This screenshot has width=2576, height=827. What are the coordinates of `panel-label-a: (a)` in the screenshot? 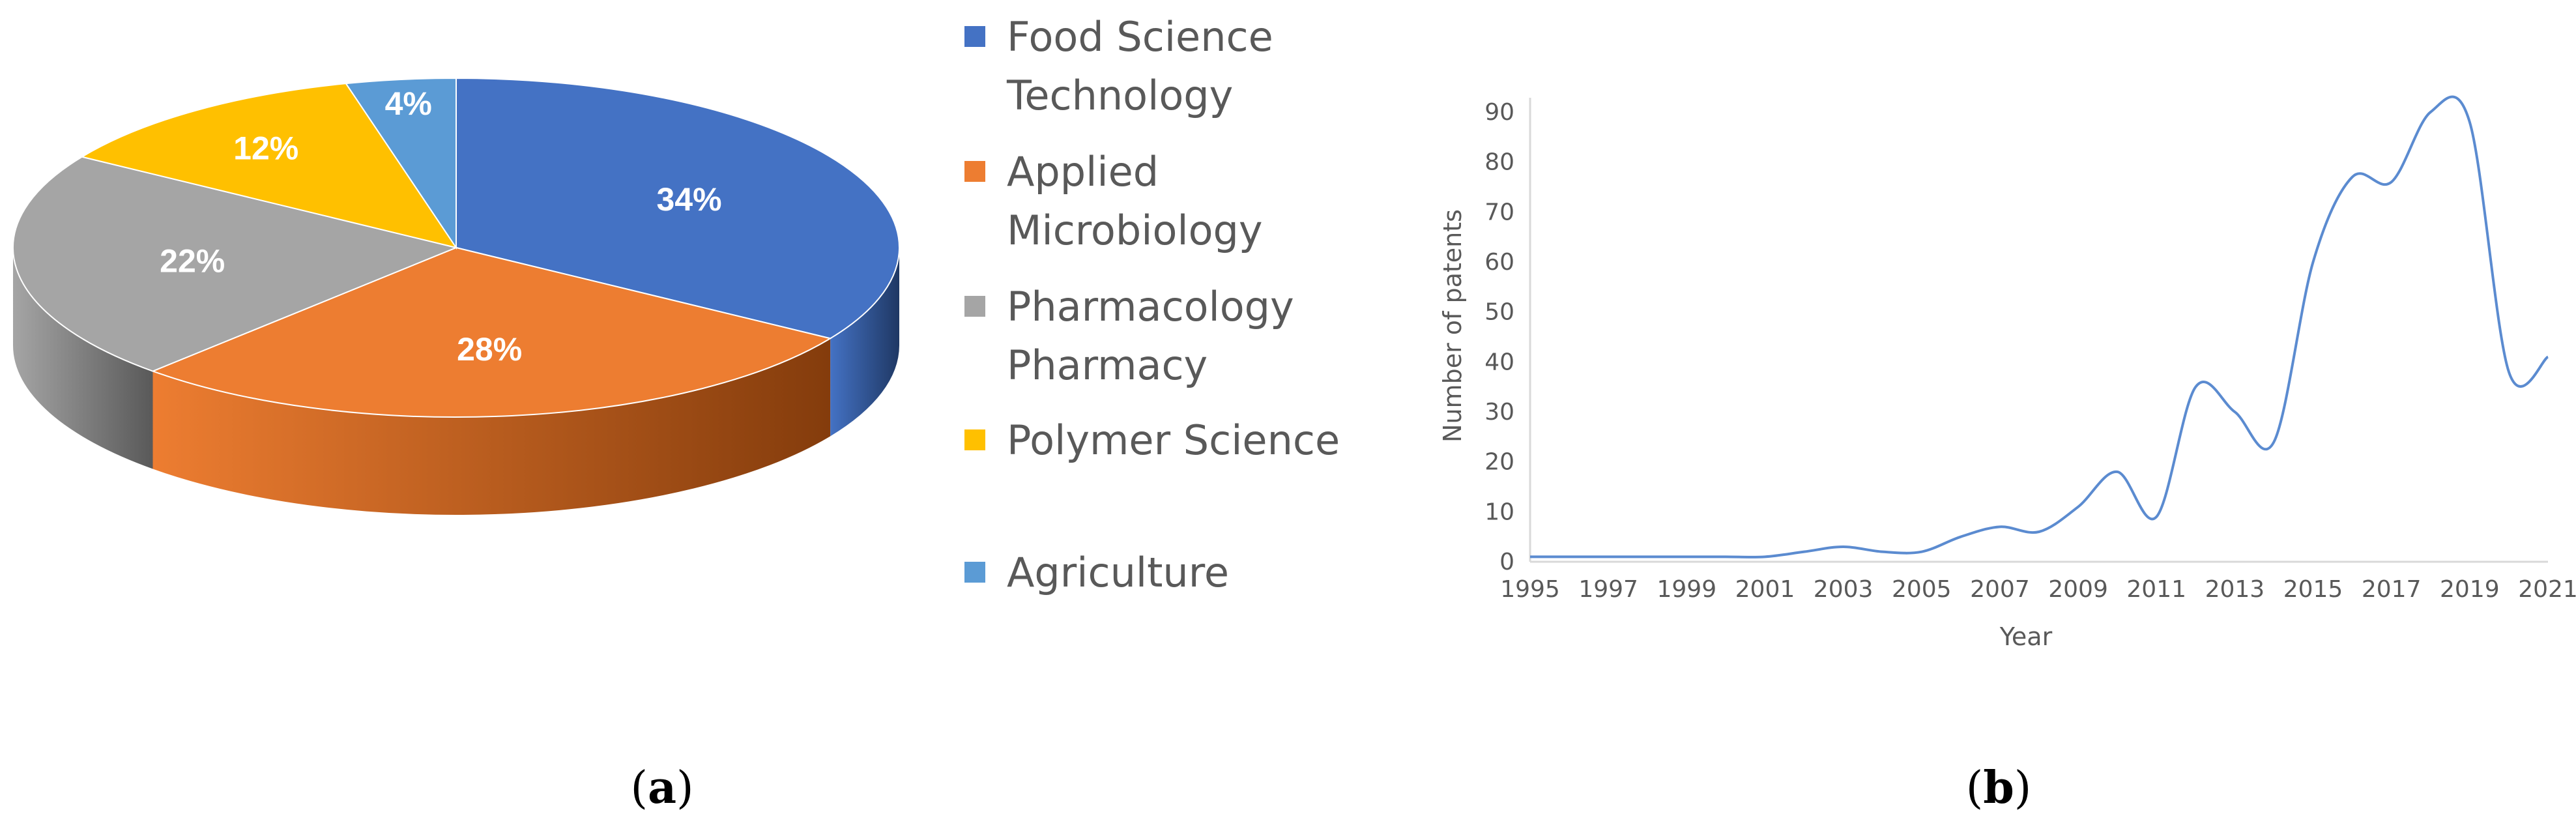 It's located at (661, 788).